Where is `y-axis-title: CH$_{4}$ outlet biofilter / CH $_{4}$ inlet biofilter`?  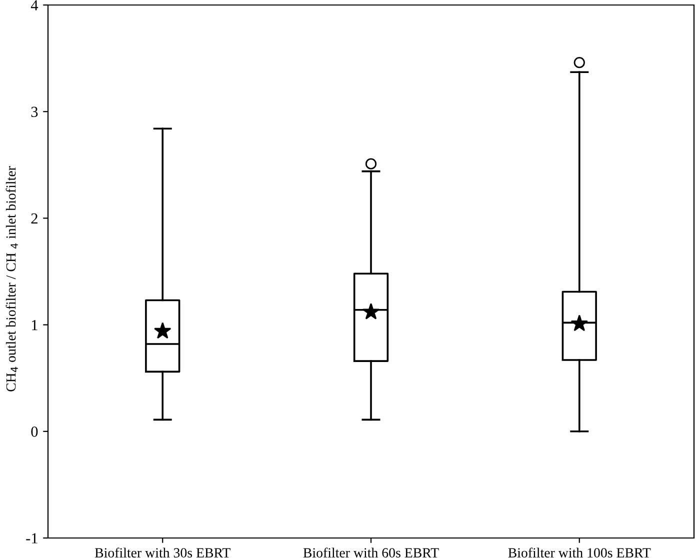 y-axis-title: CH$_{4}$ outlet biofilter / CH $_{4}$ inlet biofilter is located at coordinates (12, 279).